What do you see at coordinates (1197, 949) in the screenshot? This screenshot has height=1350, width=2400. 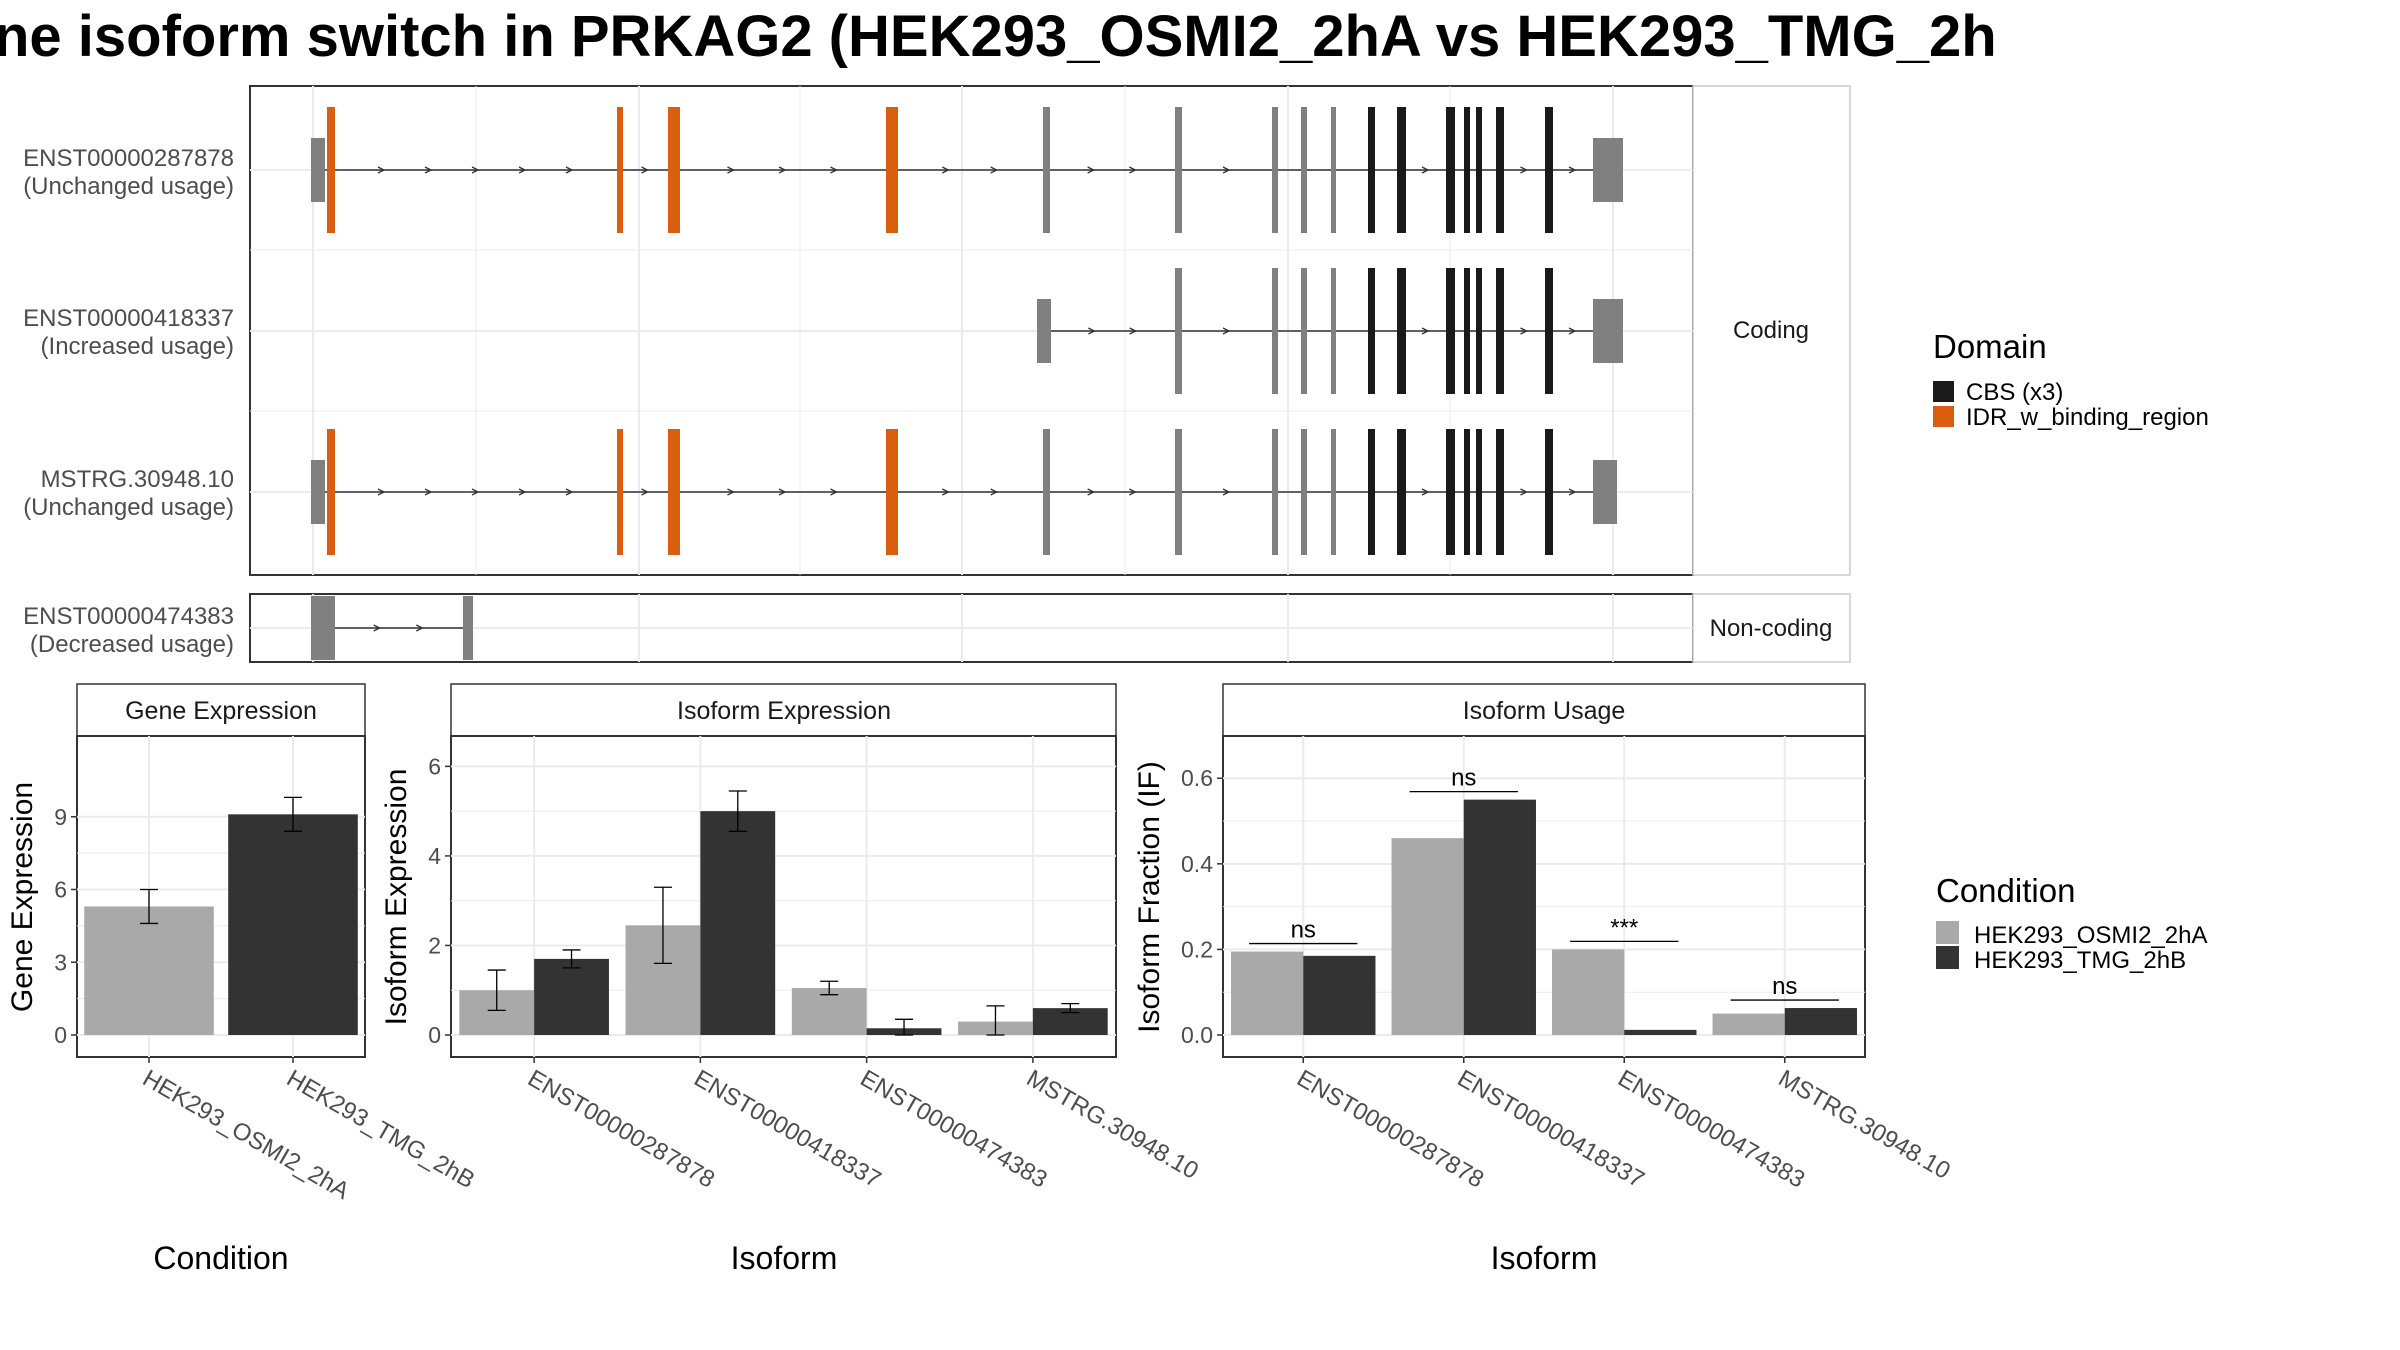 I see `y-tick-label: 0.2` at bounding box center [1197, 949].